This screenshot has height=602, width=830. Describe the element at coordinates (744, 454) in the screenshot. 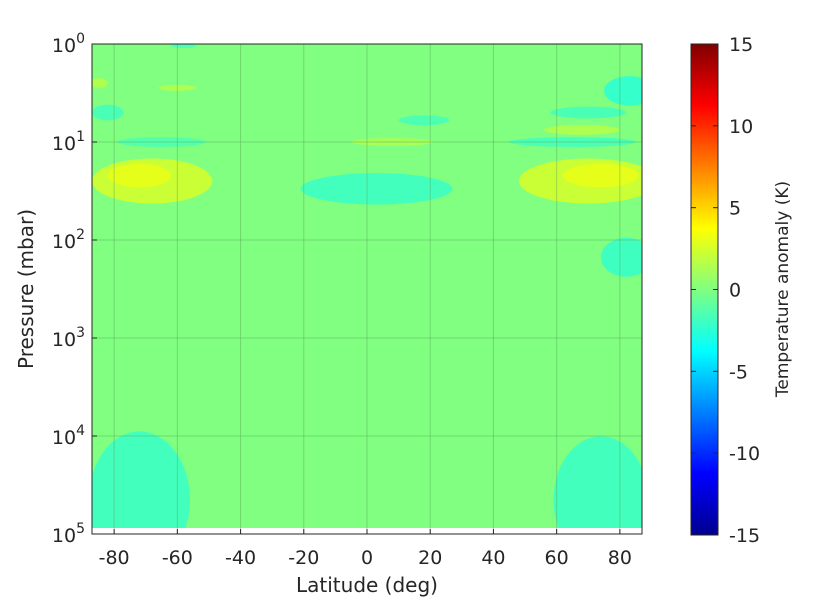

I see `colorbar-tick-label: -10` at that location.